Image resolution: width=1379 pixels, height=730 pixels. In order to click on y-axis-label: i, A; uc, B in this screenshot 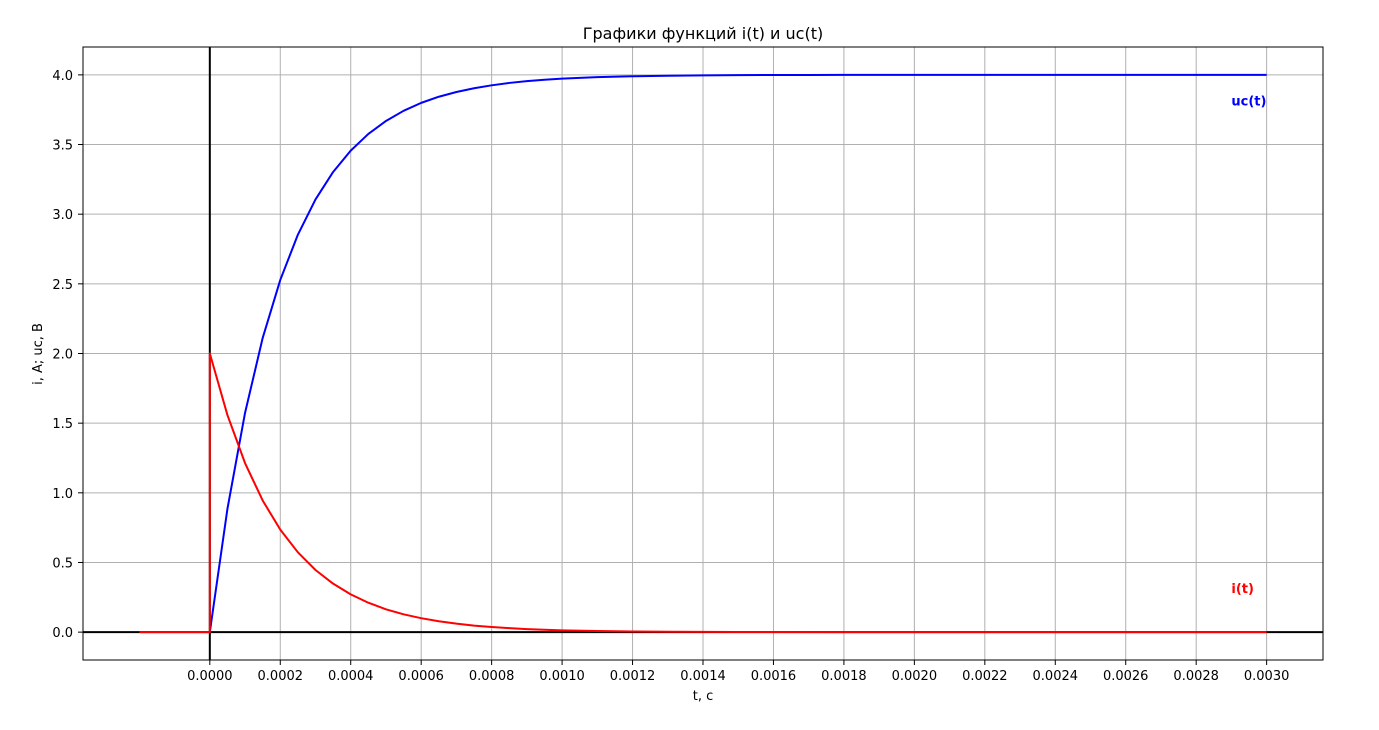, I will do `click(38, 354)`.